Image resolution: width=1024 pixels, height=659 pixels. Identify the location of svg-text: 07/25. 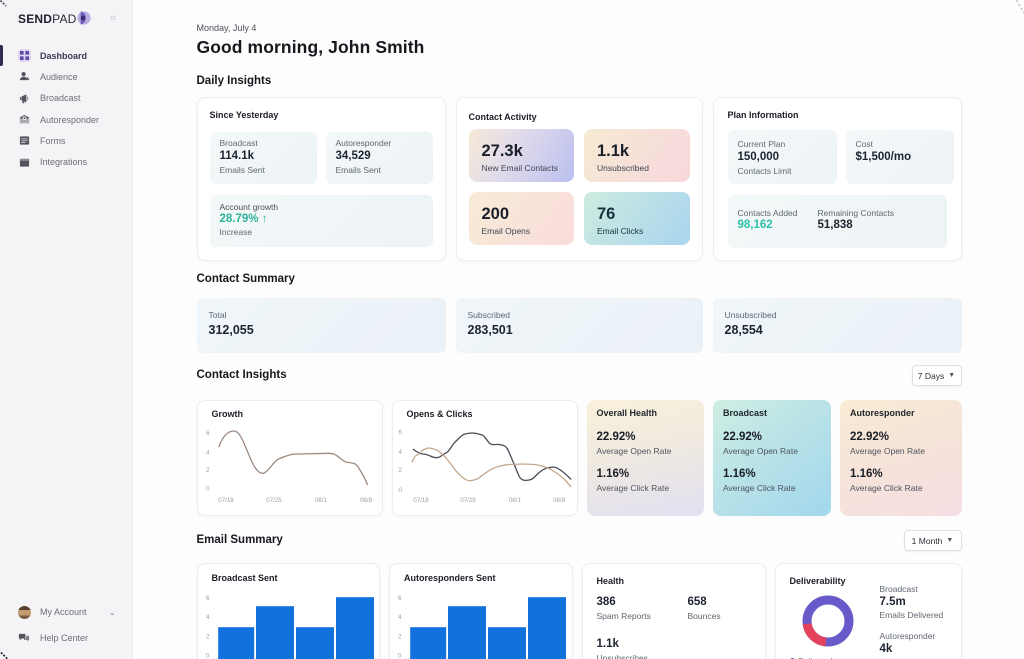
(274, 500).